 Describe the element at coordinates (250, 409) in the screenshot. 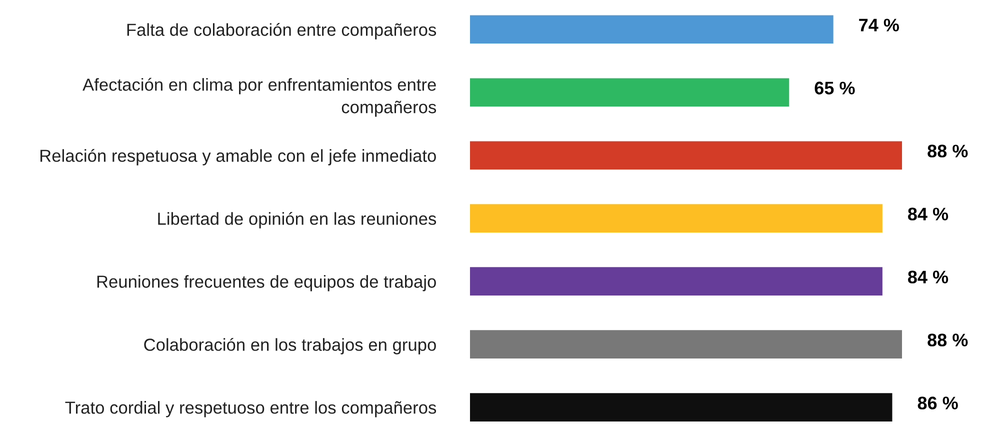

I see `y-tick-label: Trato cordial y respetuoso entre los compañeros` at that location.